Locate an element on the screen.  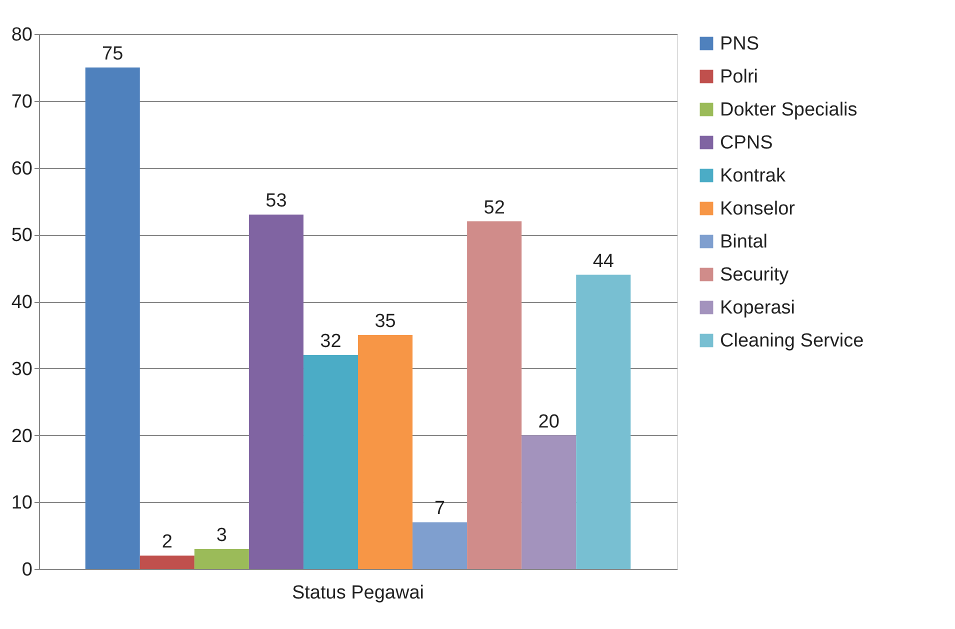
data-label: 53 is located at coordinates (276, 201).